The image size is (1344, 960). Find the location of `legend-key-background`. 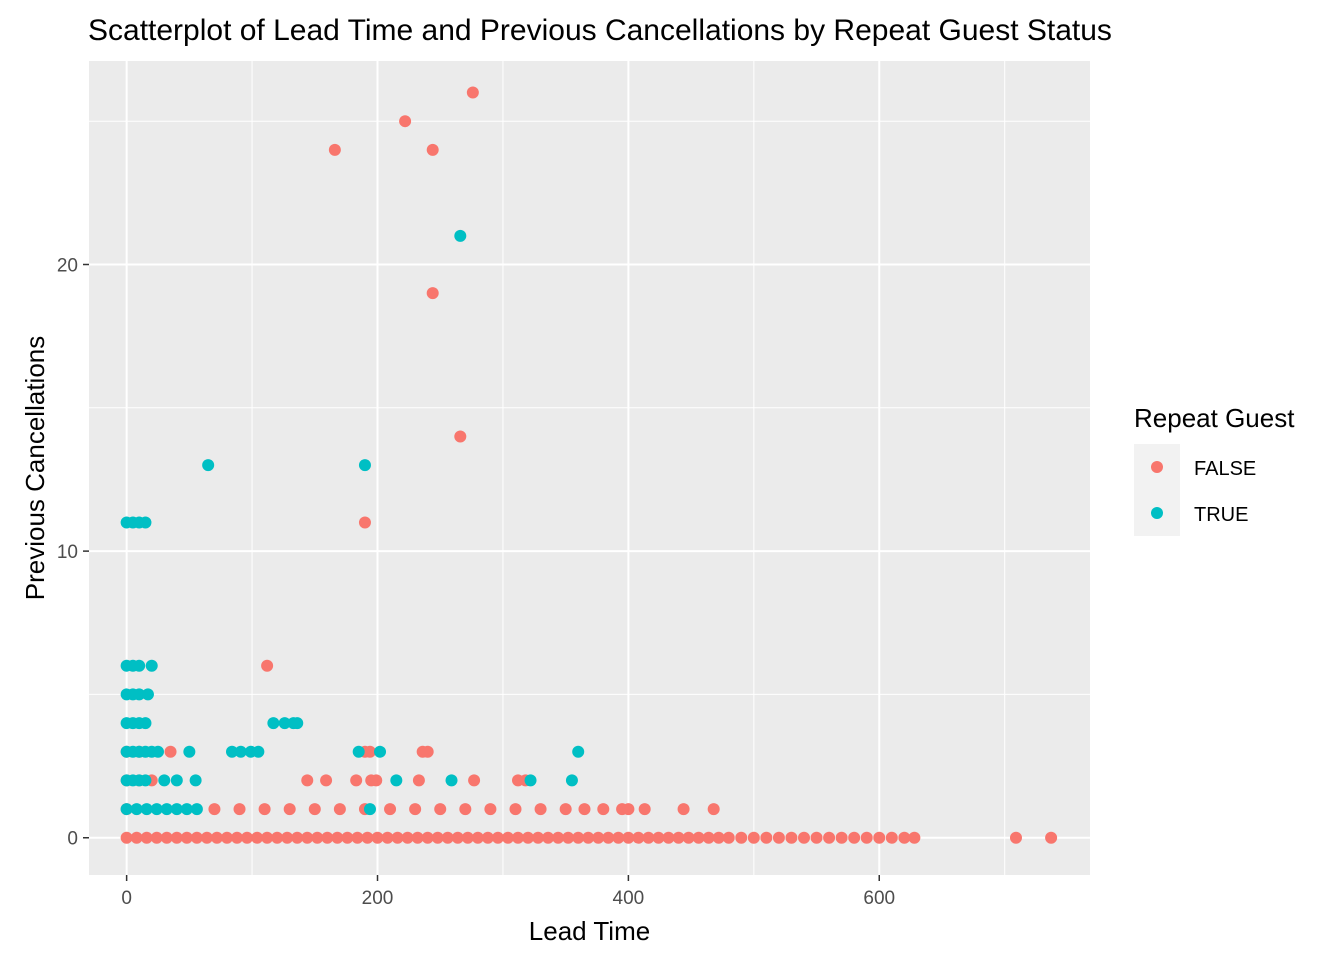

legend-key-background is located at coordinates (1157, 490).